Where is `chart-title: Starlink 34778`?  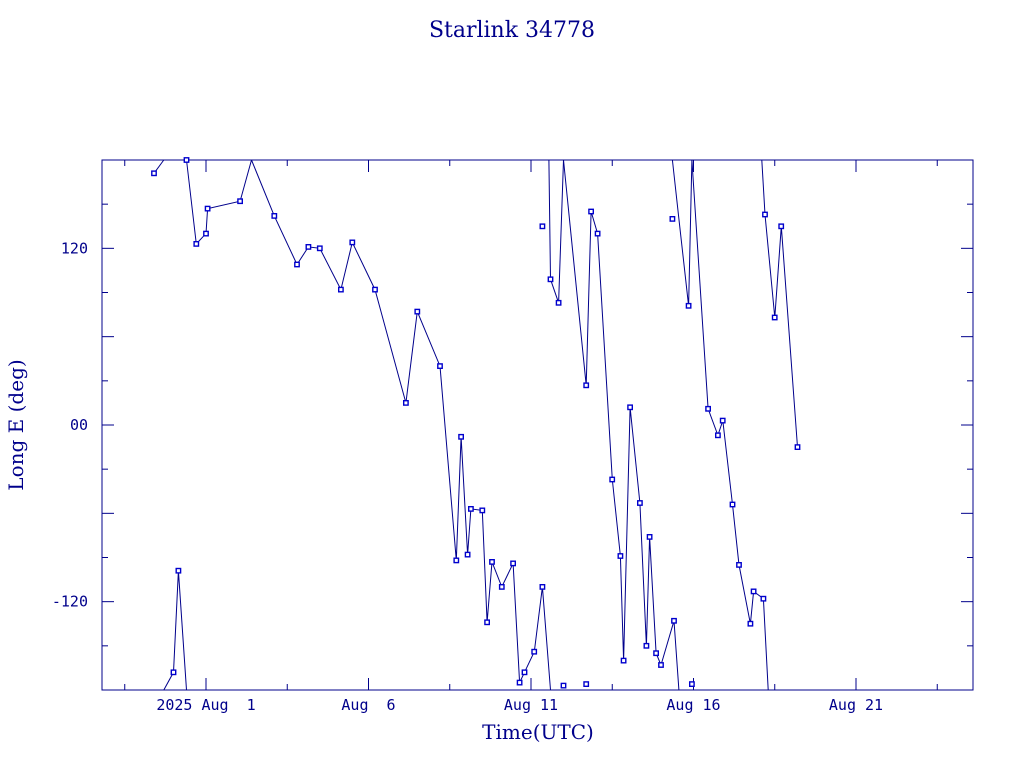 chart-title: Starlink 34778 is located at coordinates (512, 30).